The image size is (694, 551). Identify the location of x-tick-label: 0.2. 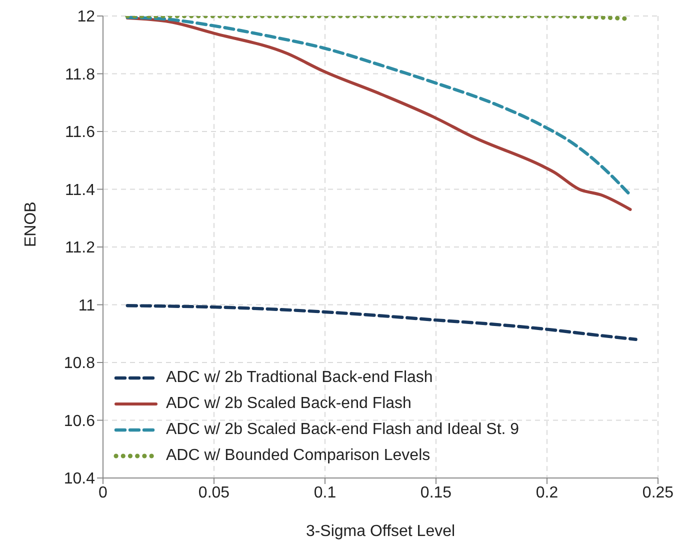
(547, 493).